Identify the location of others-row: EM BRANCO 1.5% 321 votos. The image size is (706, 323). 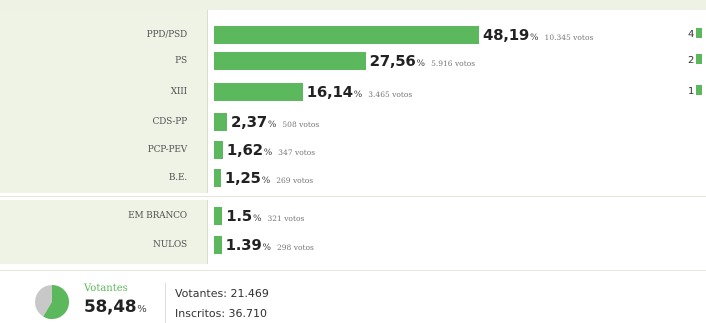
(353, 216).